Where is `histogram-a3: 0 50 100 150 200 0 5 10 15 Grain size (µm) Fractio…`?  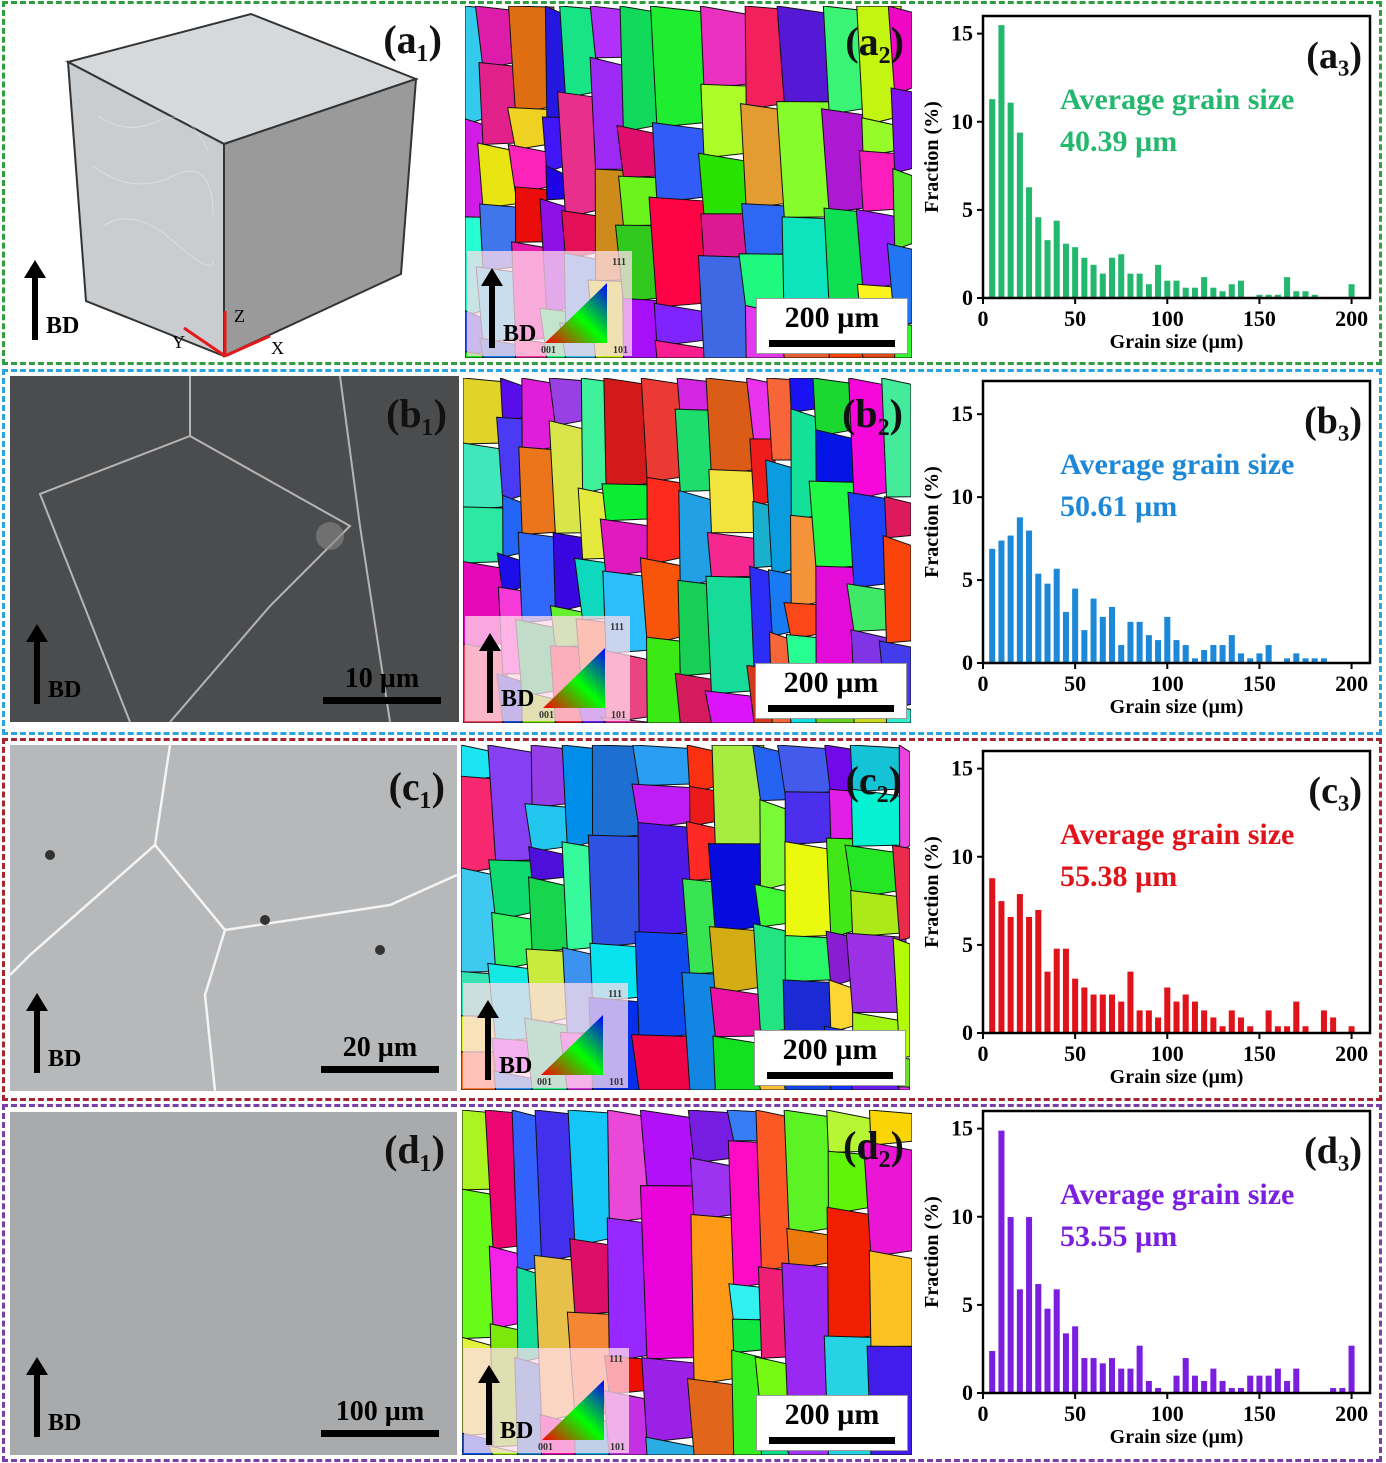 histogram-a3: 0 50 100 150 200 0 5 10 15 Grain size (µm) Fractio… is located at coordinates (1150, 186).